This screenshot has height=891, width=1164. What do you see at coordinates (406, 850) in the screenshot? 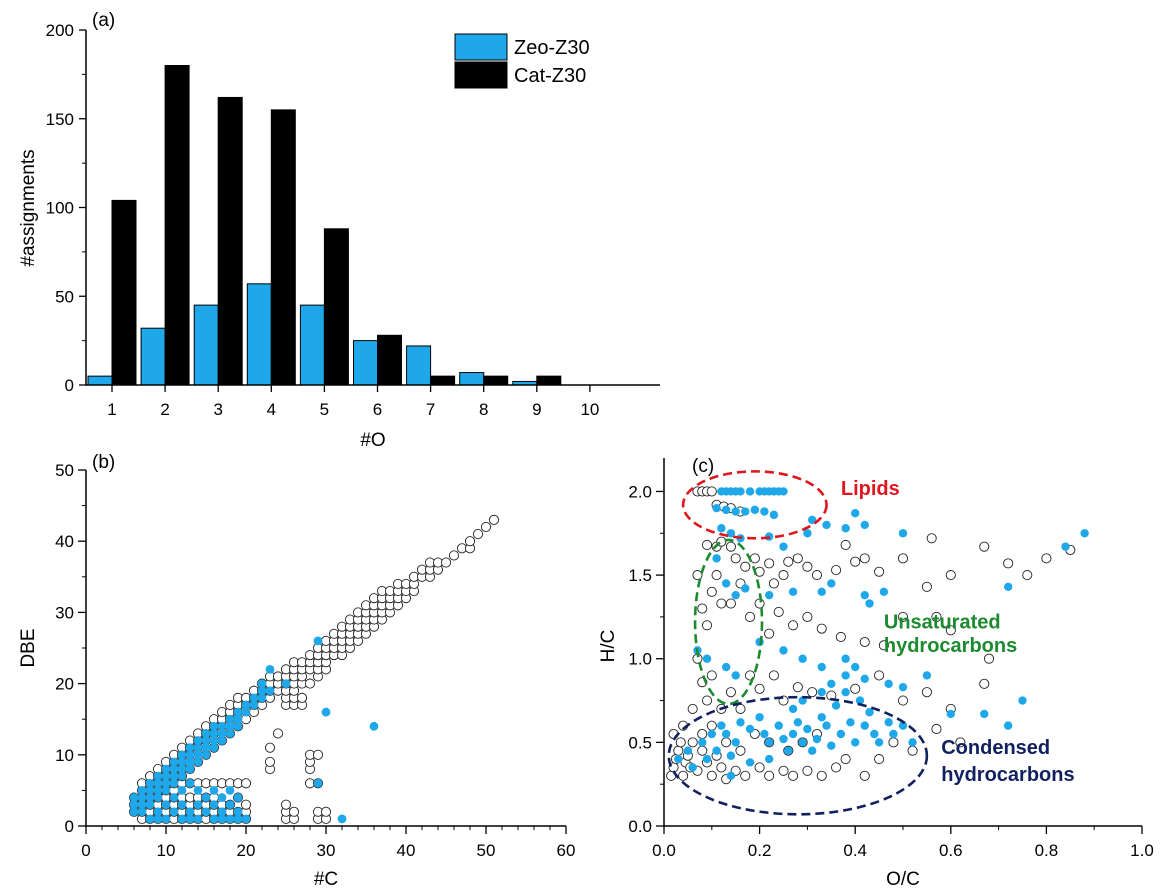
I see `x-tick-label: 40` at bounding box center [406, 850].